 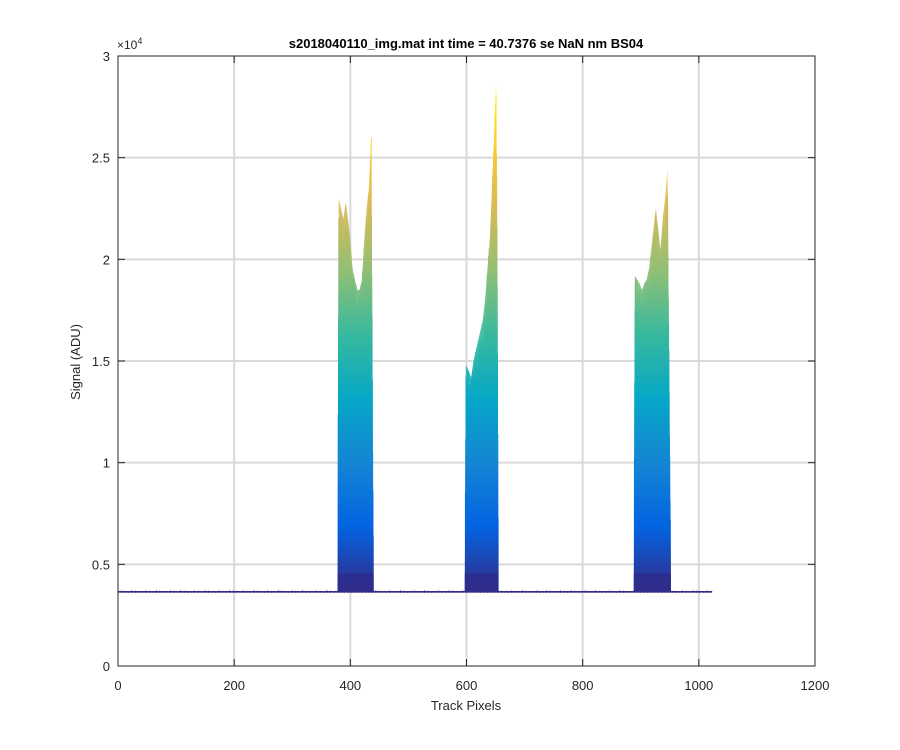 What do you see at coordinates (106, 463) in the screenshot?
I see `y-tick-label: 1` at bounding box center [106, 463].